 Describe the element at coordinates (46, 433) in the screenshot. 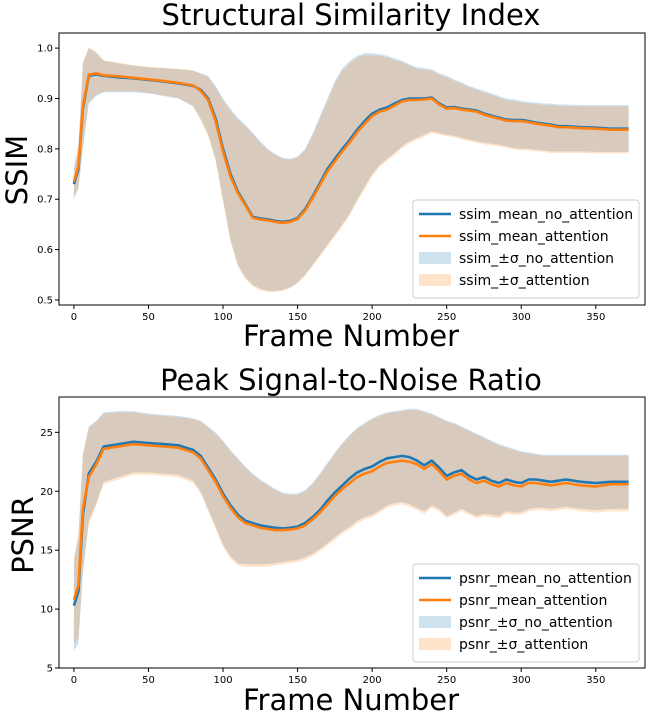

I see `y-tick-label: 25` at that location.